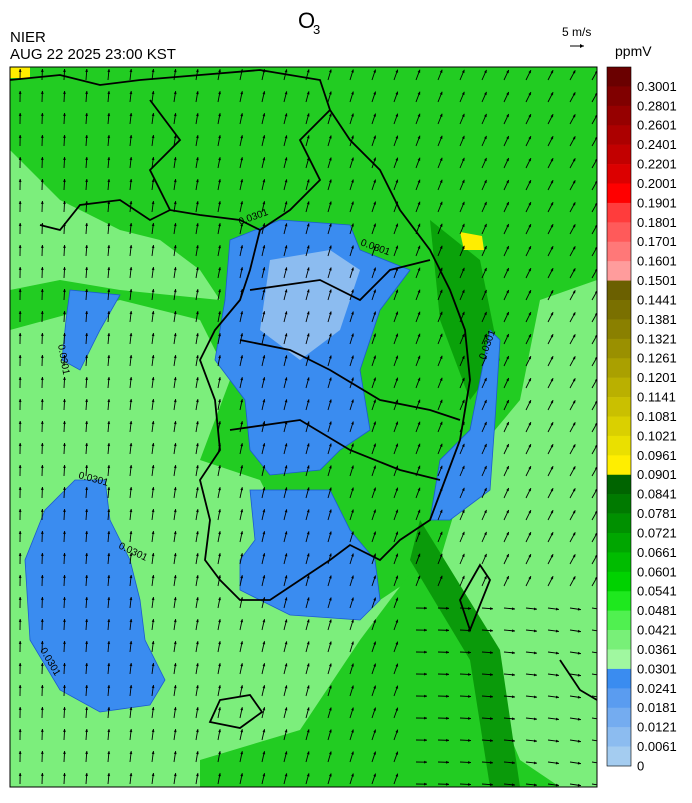 Image resolution: width=692 pixels, height=803 pixels. What do you see at coordinates (657, 494) in the screenshot?
I see `colorbar-label: 0.0841` at bounding box center [657, 494].